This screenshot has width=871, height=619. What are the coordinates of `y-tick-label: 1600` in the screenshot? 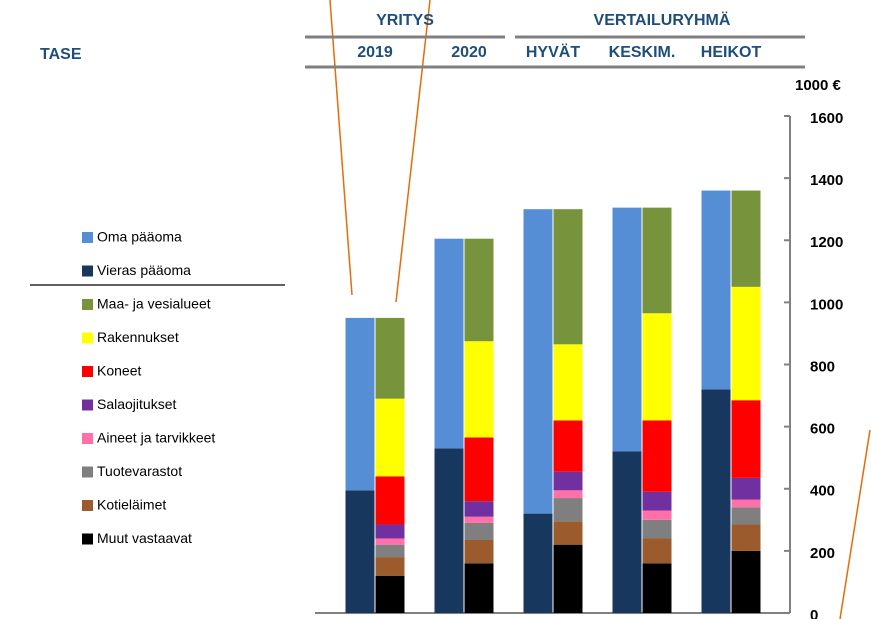 It's located at (826, 118).